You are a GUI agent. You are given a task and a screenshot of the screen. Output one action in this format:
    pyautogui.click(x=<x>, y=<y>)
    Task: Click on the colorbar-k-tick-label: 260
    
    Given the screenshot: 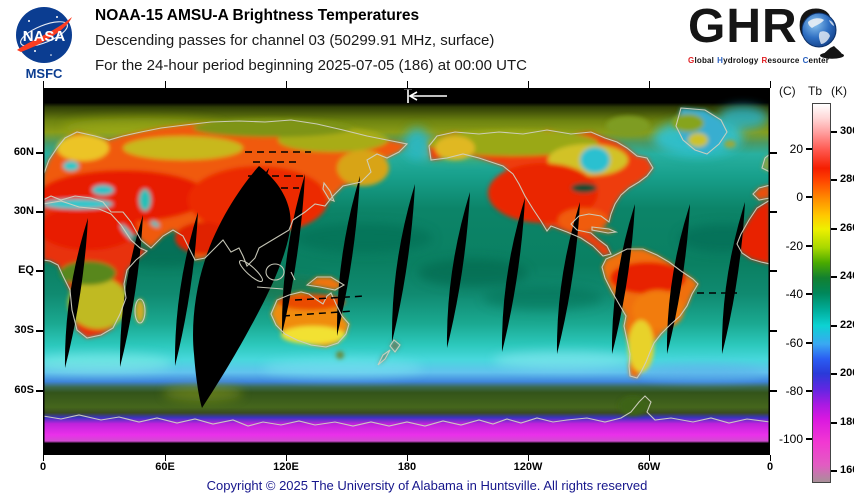 What is the action you would take?
    pyautogui.click(x=847, y=228)
    